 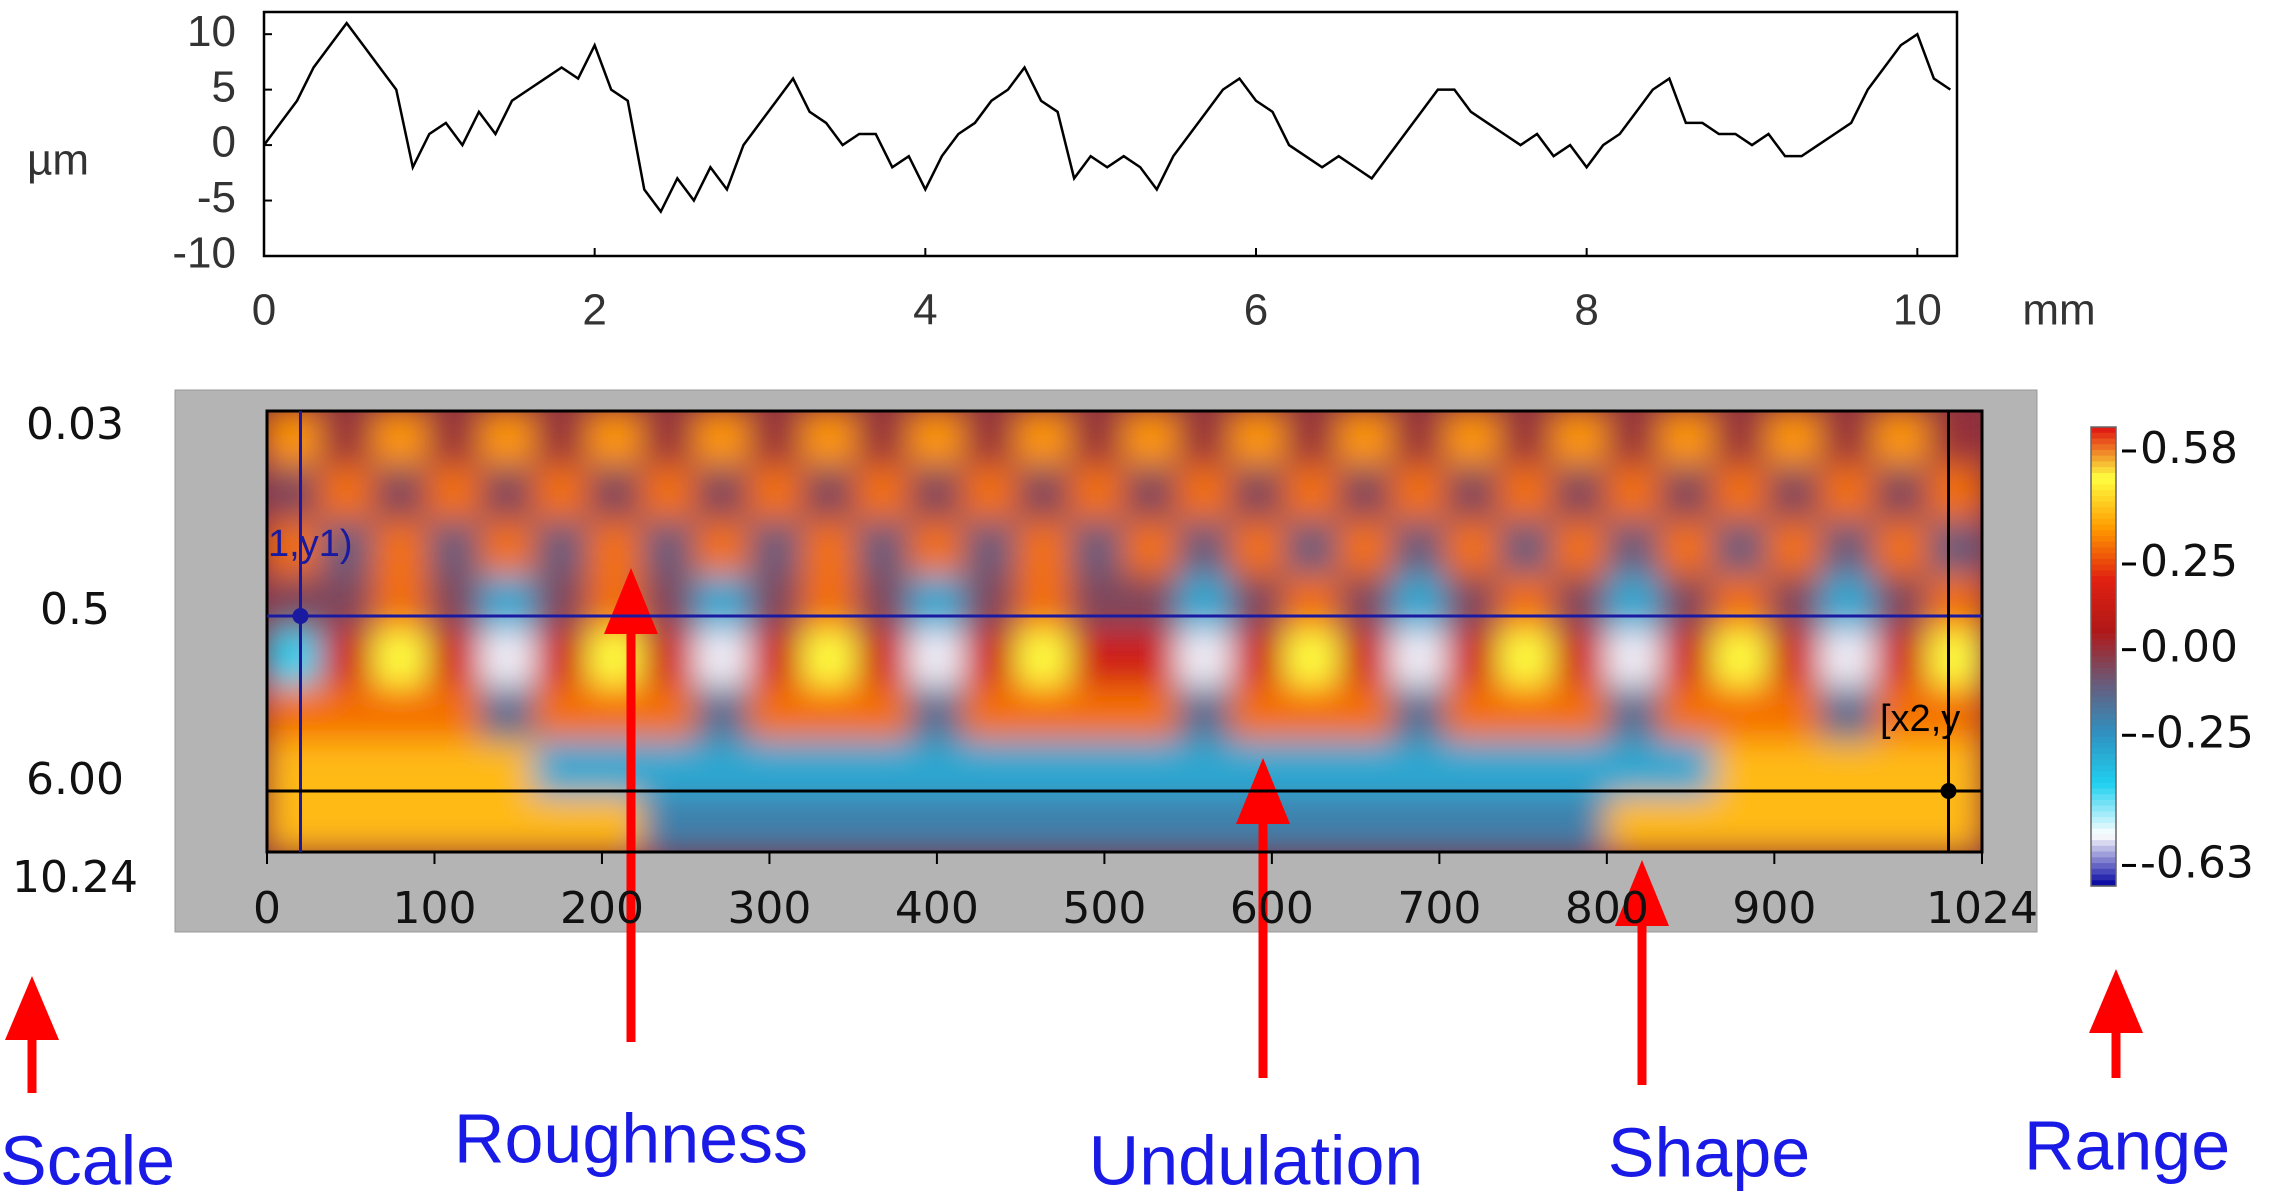 I want to click on colorbar-tick-label: 0.25, so click(x=2189, y=561).